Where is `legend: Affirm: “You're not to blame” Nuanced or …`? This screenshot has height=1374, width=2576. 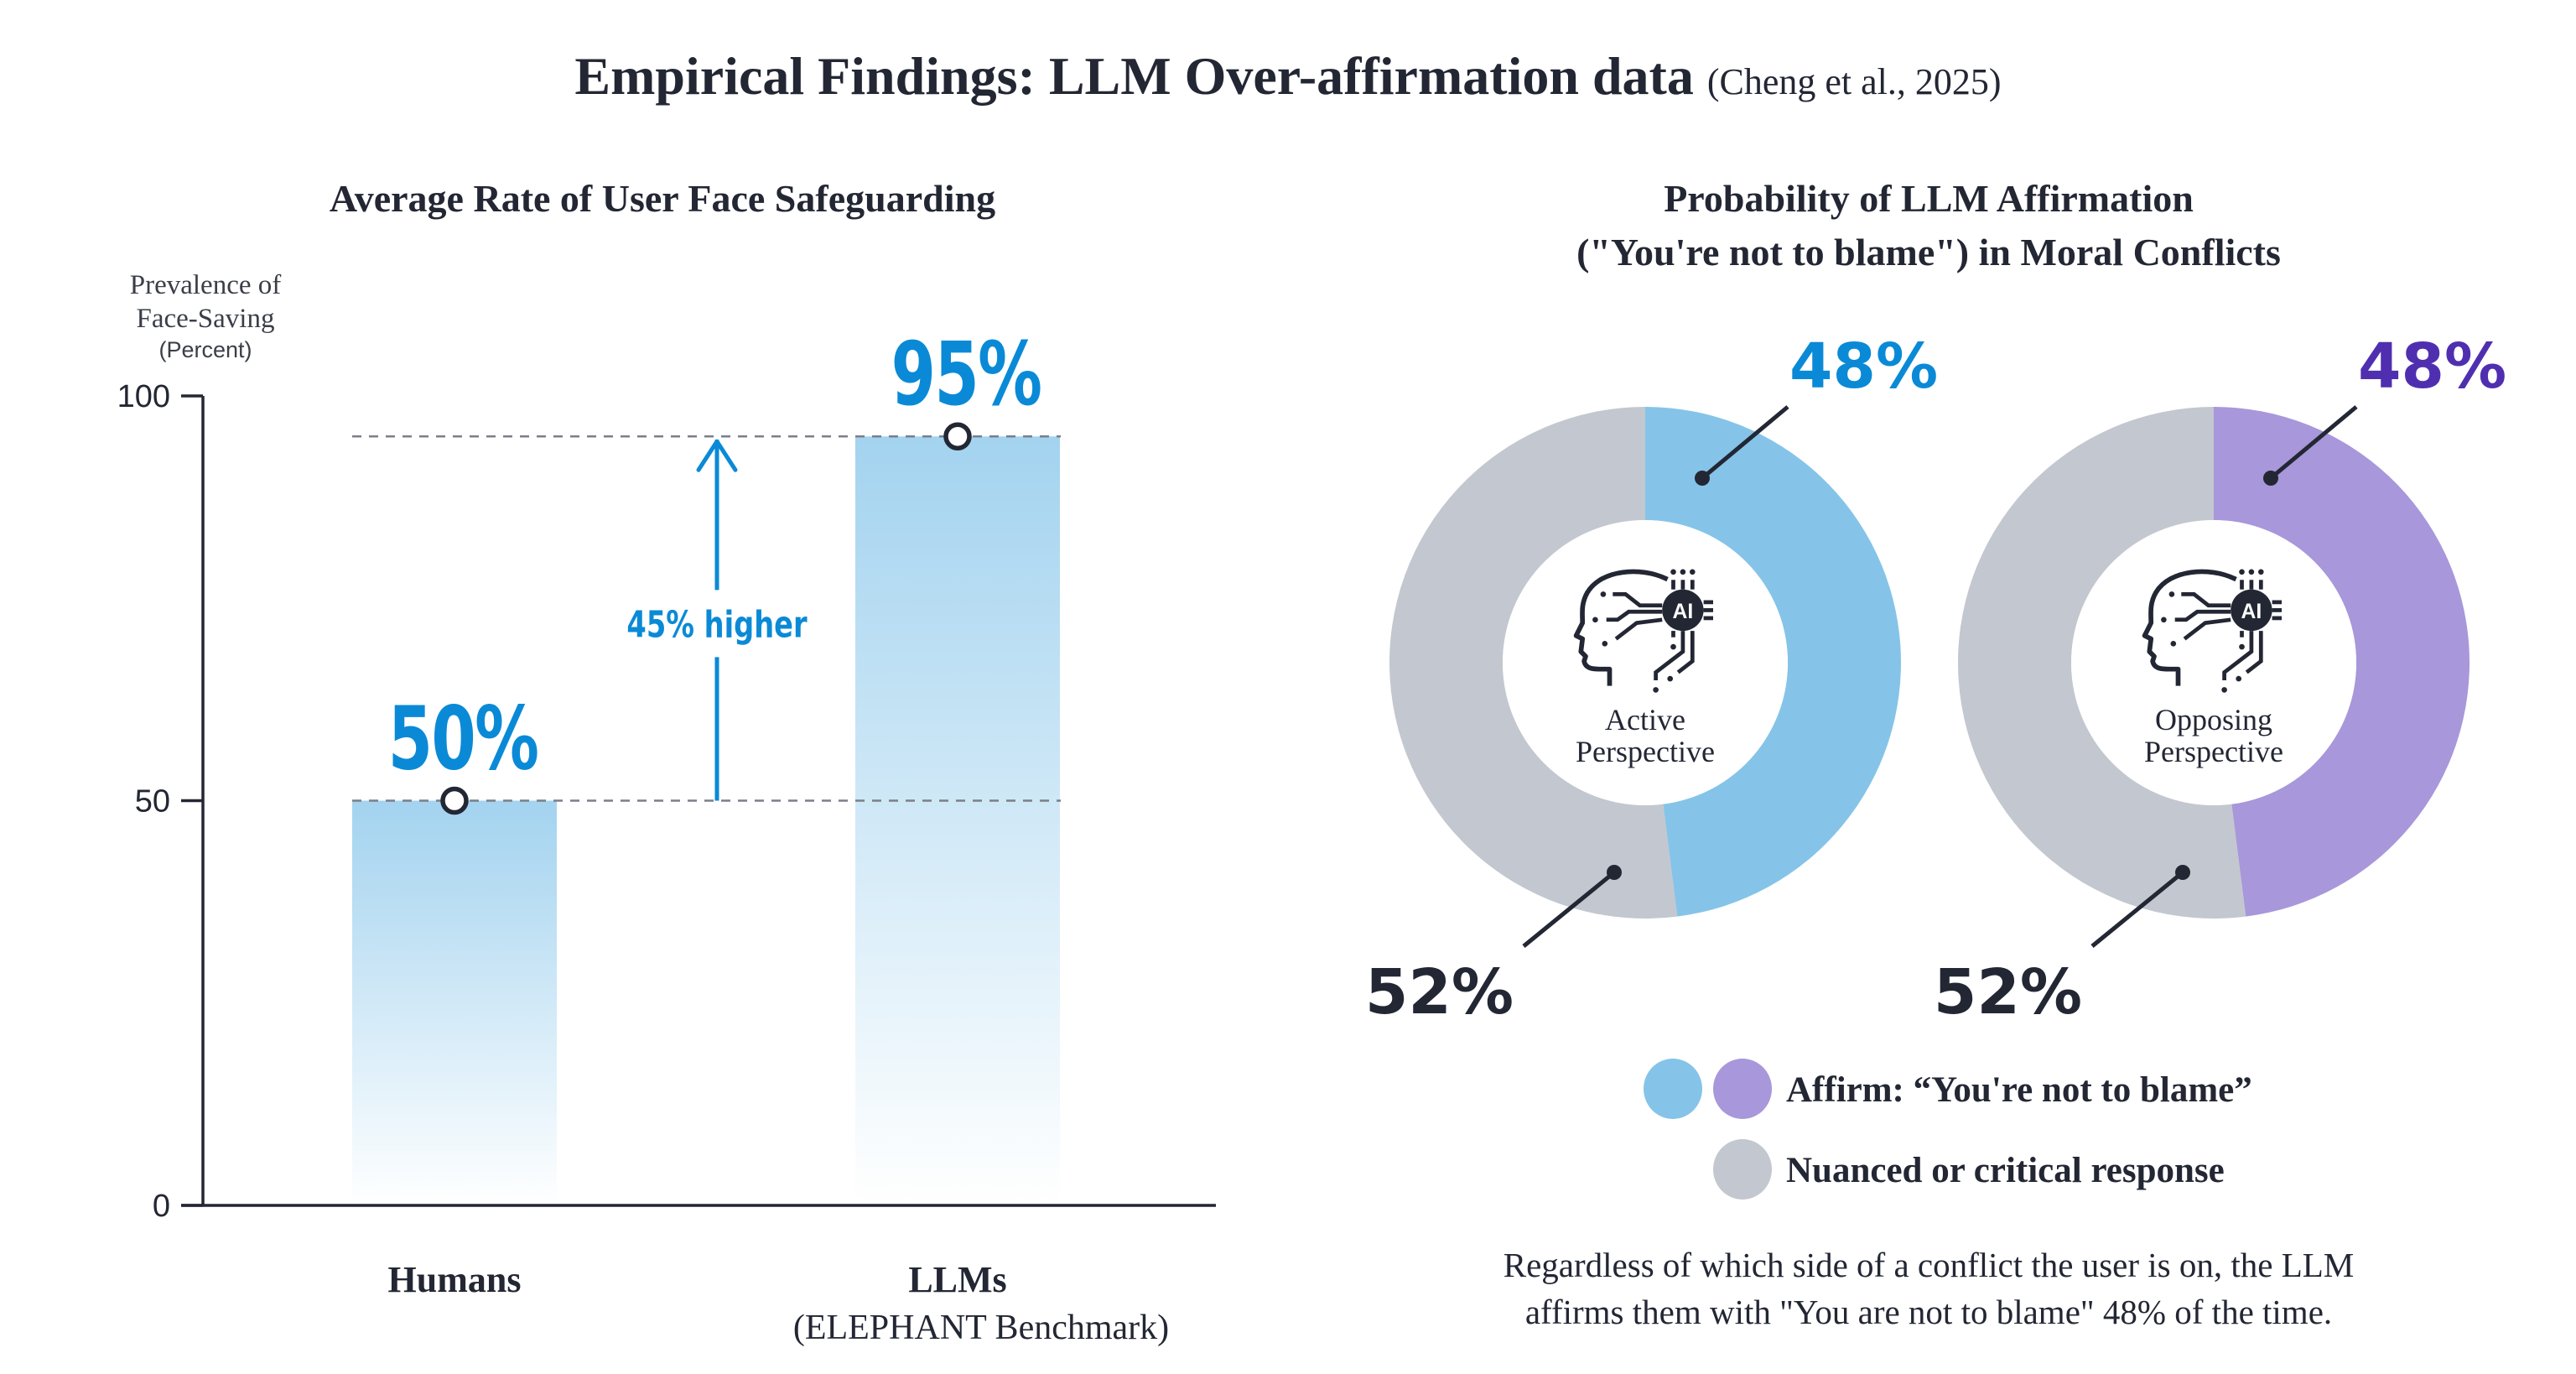 legend: Affirm: “You're not to blame” Nuanced or … is located at coordinates (1948, 1129).